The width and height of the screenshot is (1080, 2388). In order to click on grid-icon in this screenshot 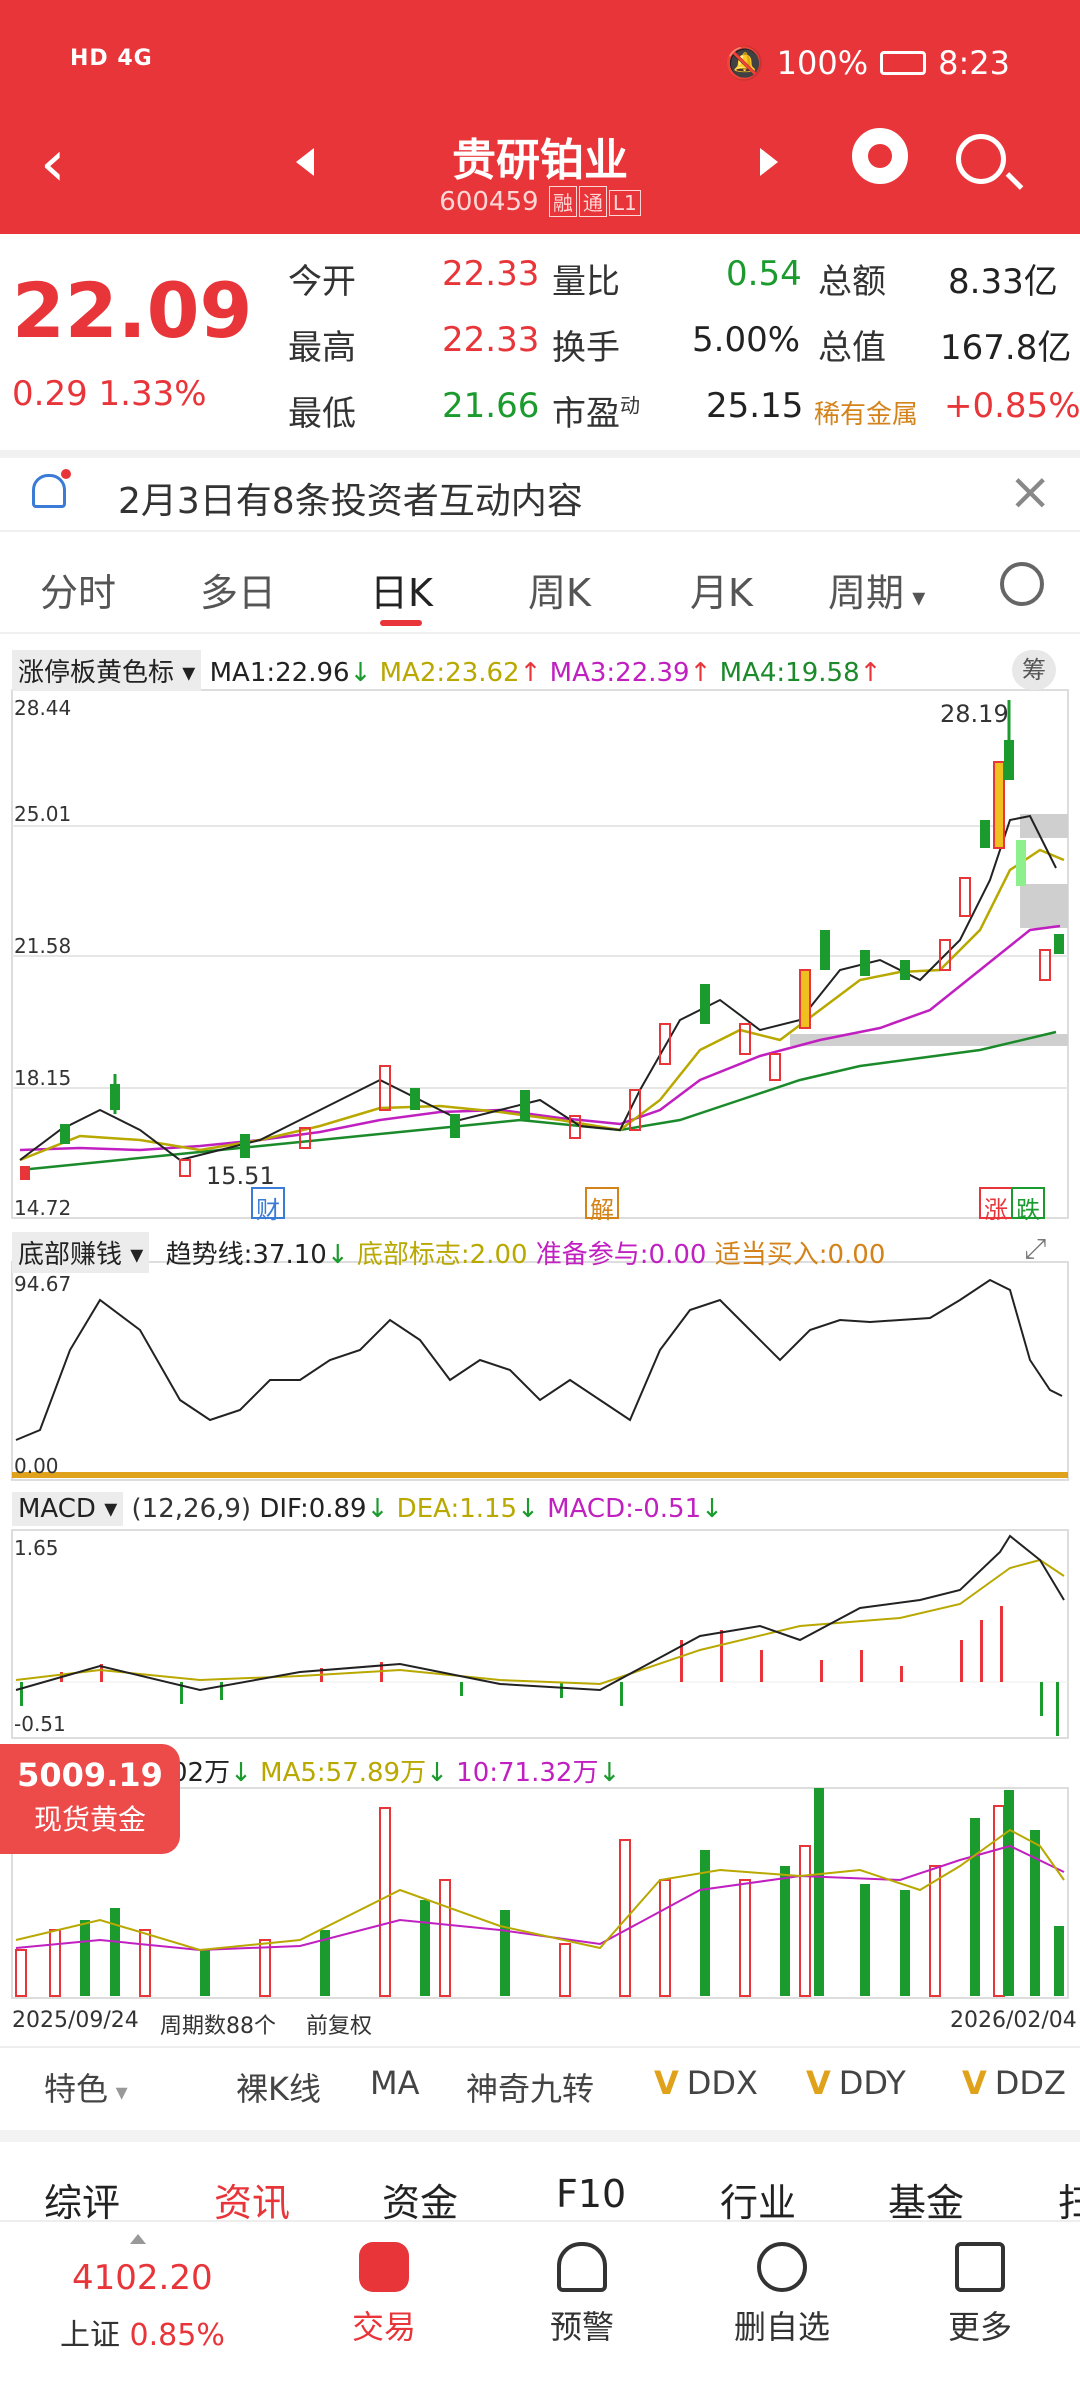, I will do `click(980, 2267)`.